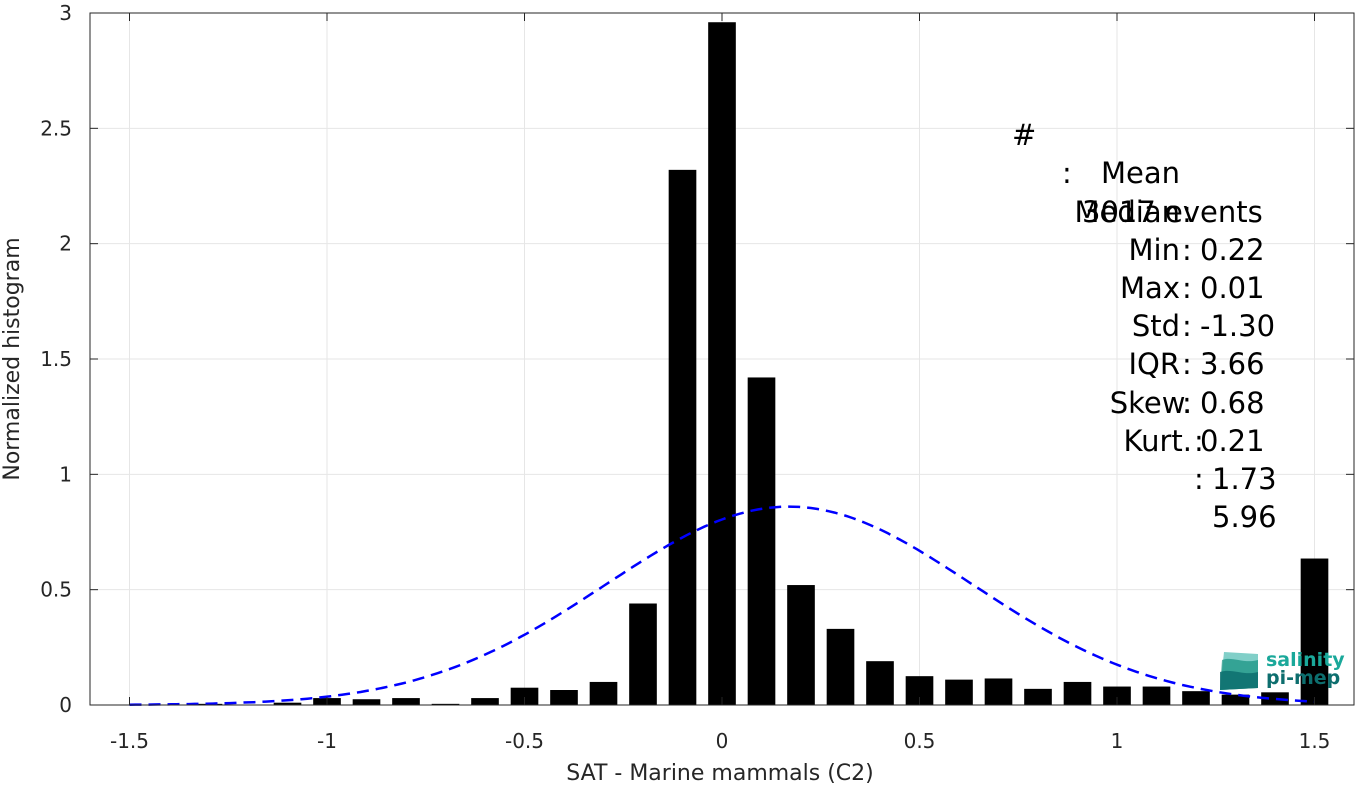 The image size is (1367, 785). Describe the element at coordinates (1154, 364) in the screenshot. I see `stat-label: IQR` at that location.